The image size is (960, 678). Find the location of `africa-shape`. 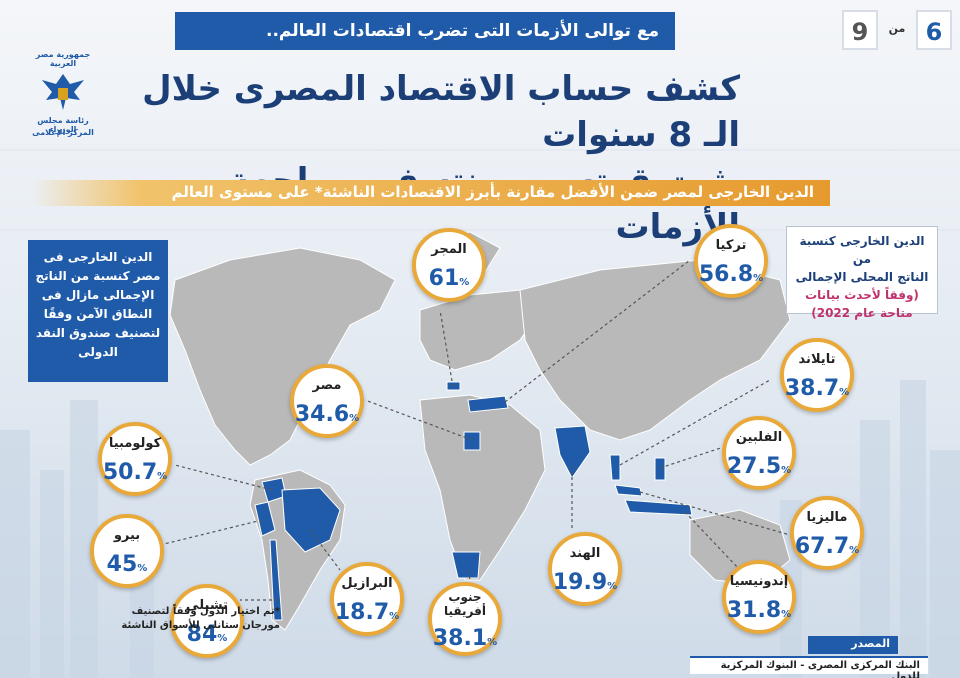

africa-shape is located at coordinates (482, 487).